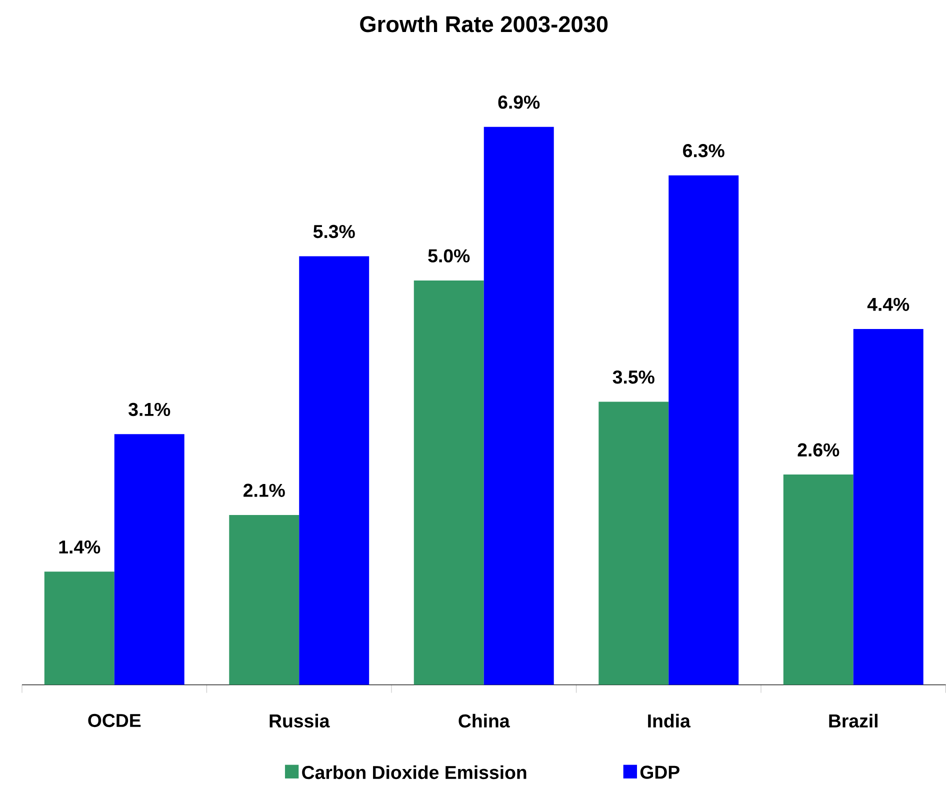 The width and height of the screenshot is (946, 791). Describe the element at coordinates (414, 772) in the screenshot. I see `legend-label: Carbon Dioxide Emission` at that location.